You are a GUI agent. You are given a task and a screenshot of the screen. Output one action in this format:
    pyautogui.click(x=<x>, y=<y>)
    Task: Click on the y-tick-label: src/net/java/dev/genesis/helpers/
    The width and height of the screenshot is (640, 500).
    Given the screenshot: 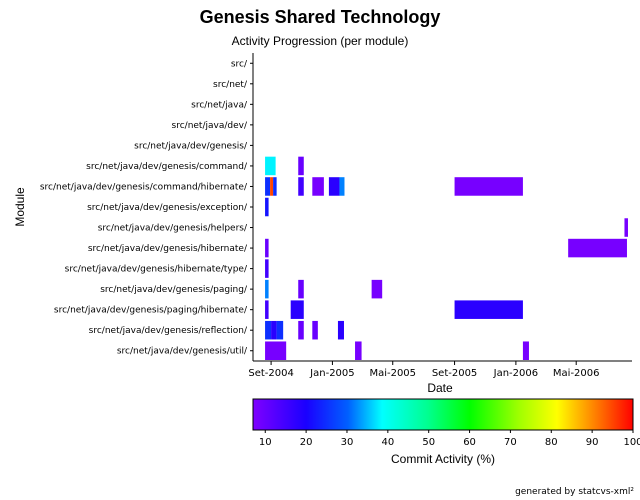 What is the action you would take?
    pyautogui.click(x=173, y=229)
    